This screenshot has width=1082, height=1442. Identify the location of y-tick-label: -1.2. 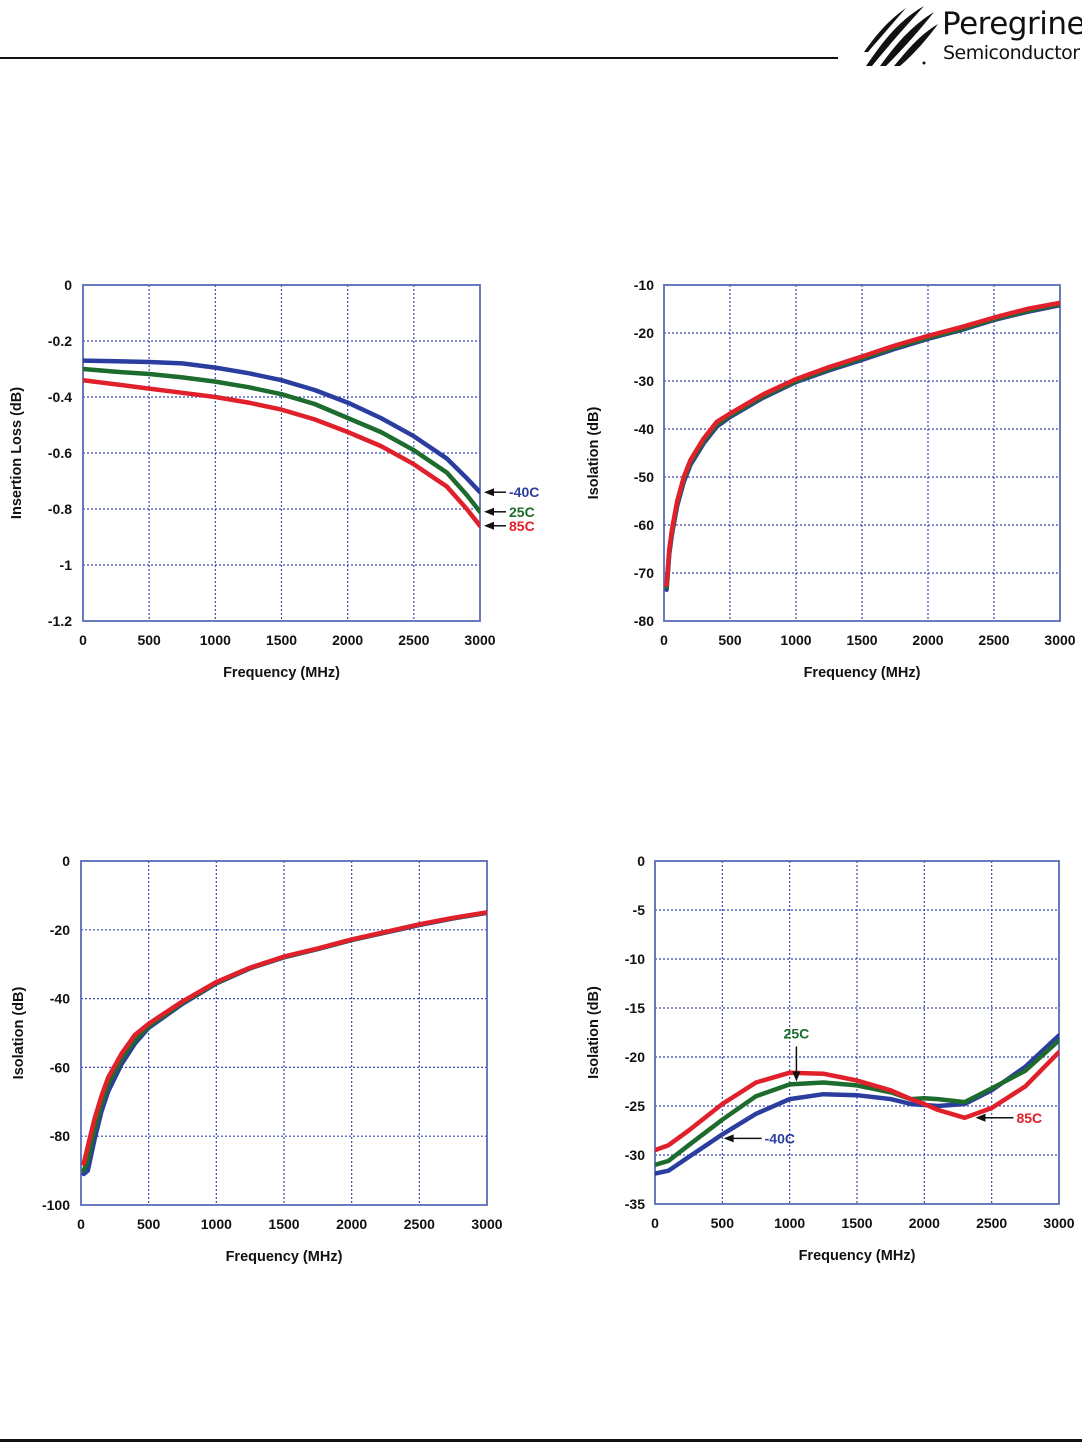
(60, 621).